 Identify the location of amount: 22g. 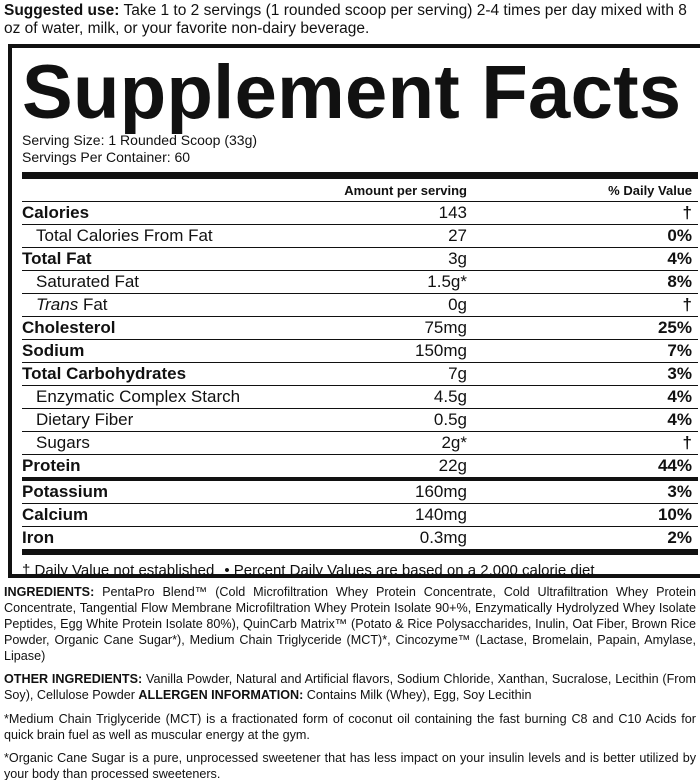
(452, 465).